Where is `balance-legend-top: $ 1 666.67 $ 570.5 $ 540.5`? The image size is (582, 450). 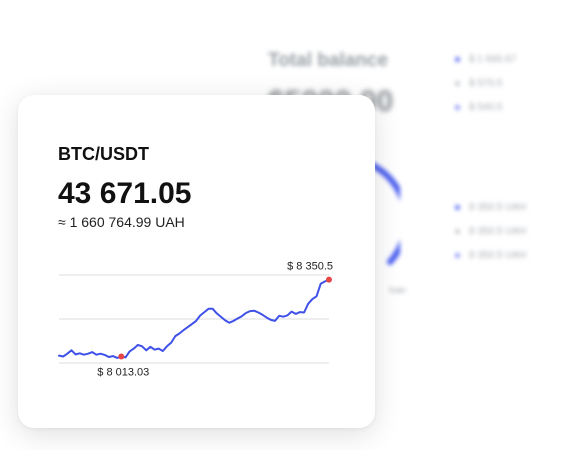
balance-legend-top: $ 1 666.67 $ 570.5 $ 540.5 is located at coordinates (485, 83).